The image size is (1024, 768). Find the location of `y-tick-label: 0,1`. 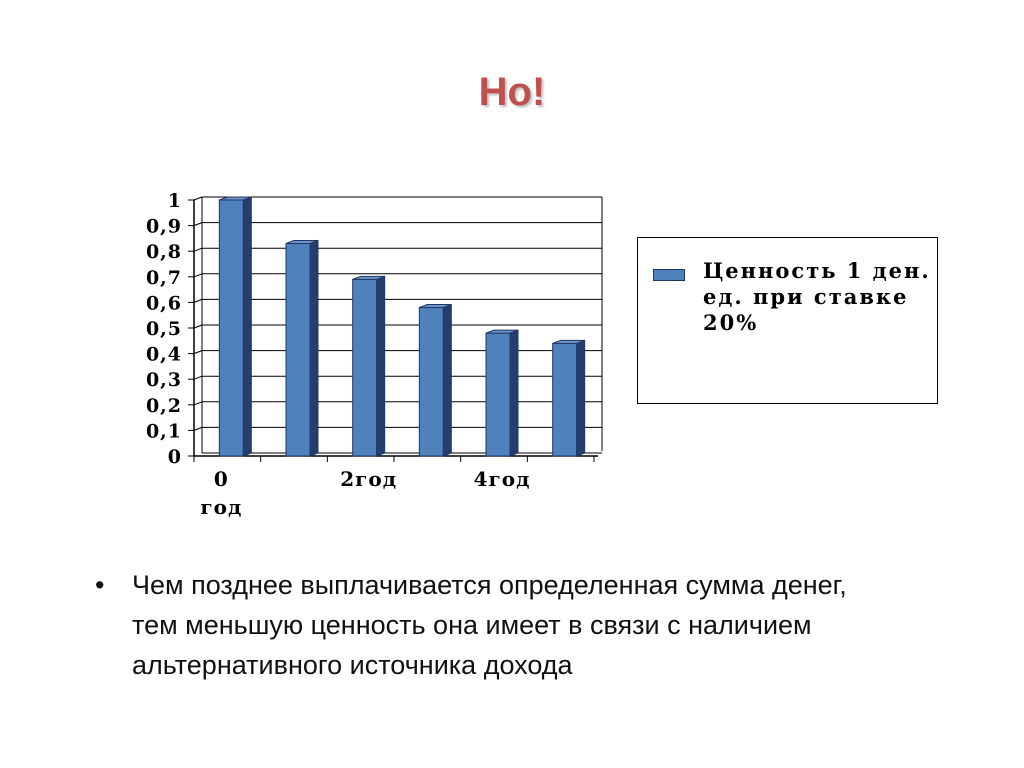

y-tick-label: 0,1 is located at coordinates (164, 431).